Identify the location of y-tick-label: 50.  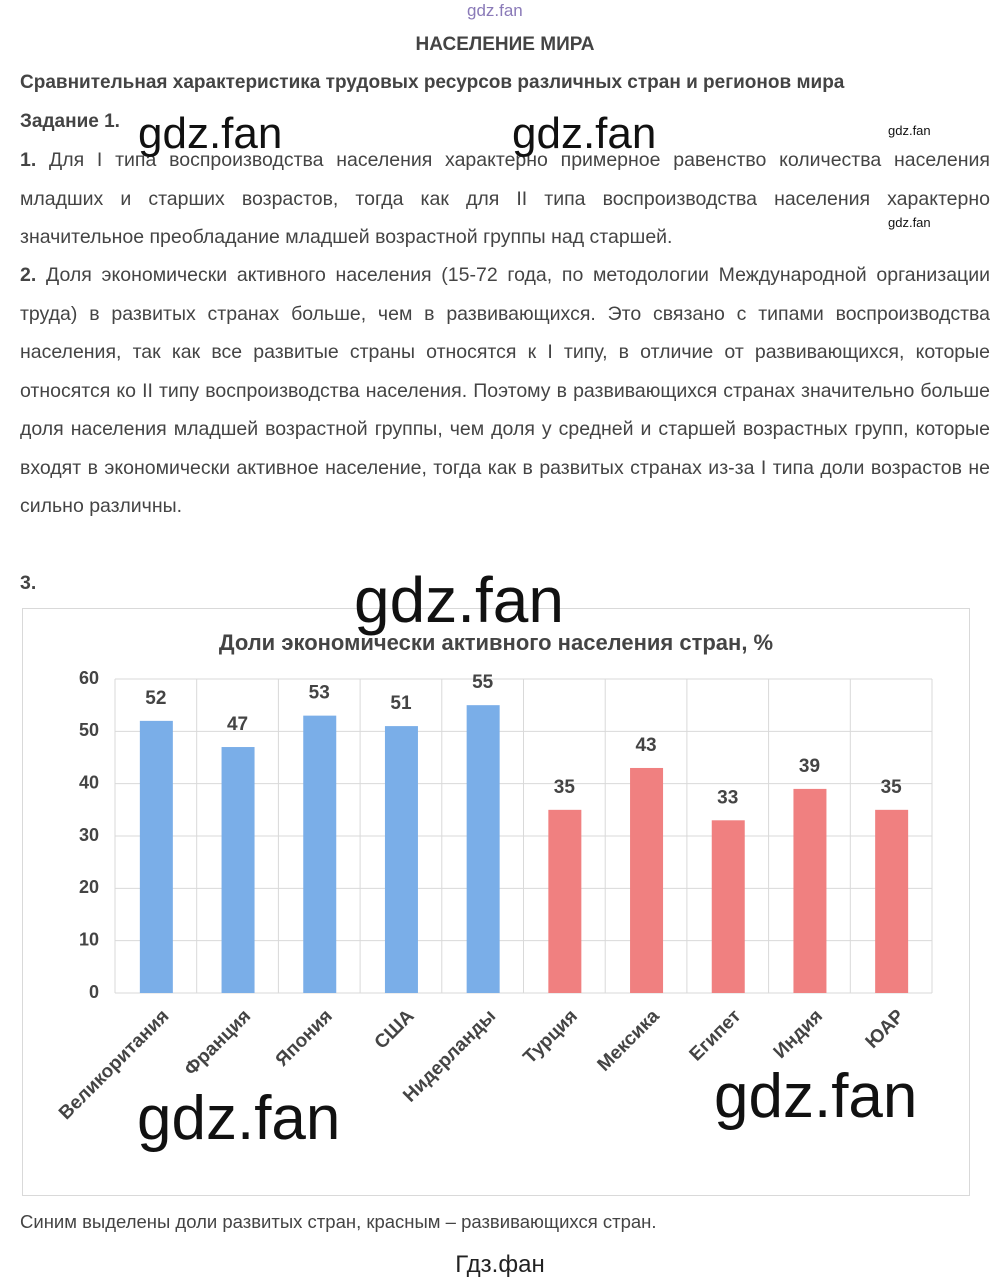
(89, 730).